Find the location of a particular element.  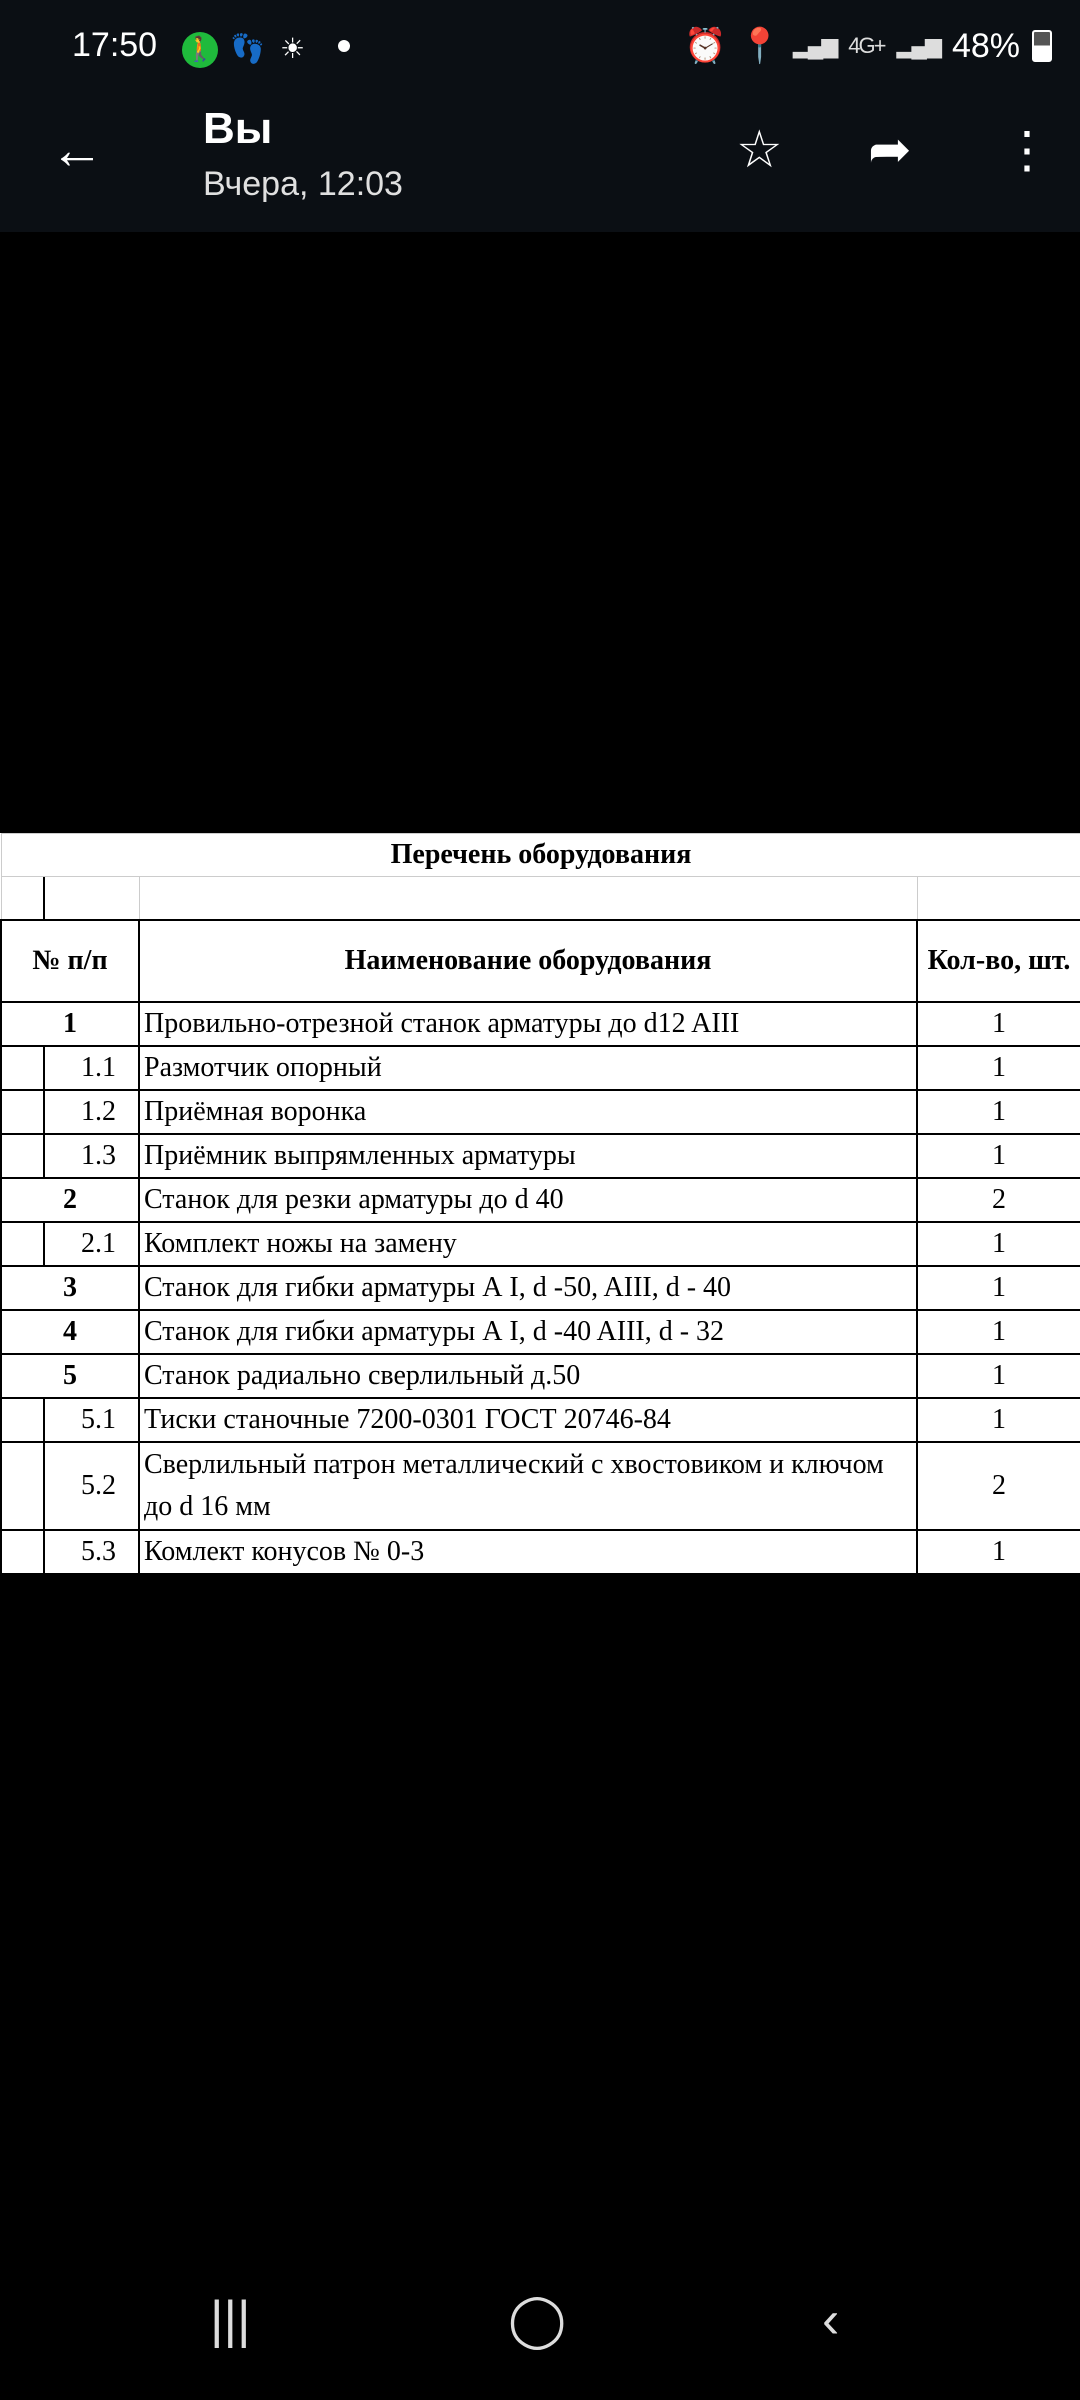

status-right: ⏰ 📍 ▂▄▆ 4G+ ▂▄▆ 48% is located at coordinates (868, 46).